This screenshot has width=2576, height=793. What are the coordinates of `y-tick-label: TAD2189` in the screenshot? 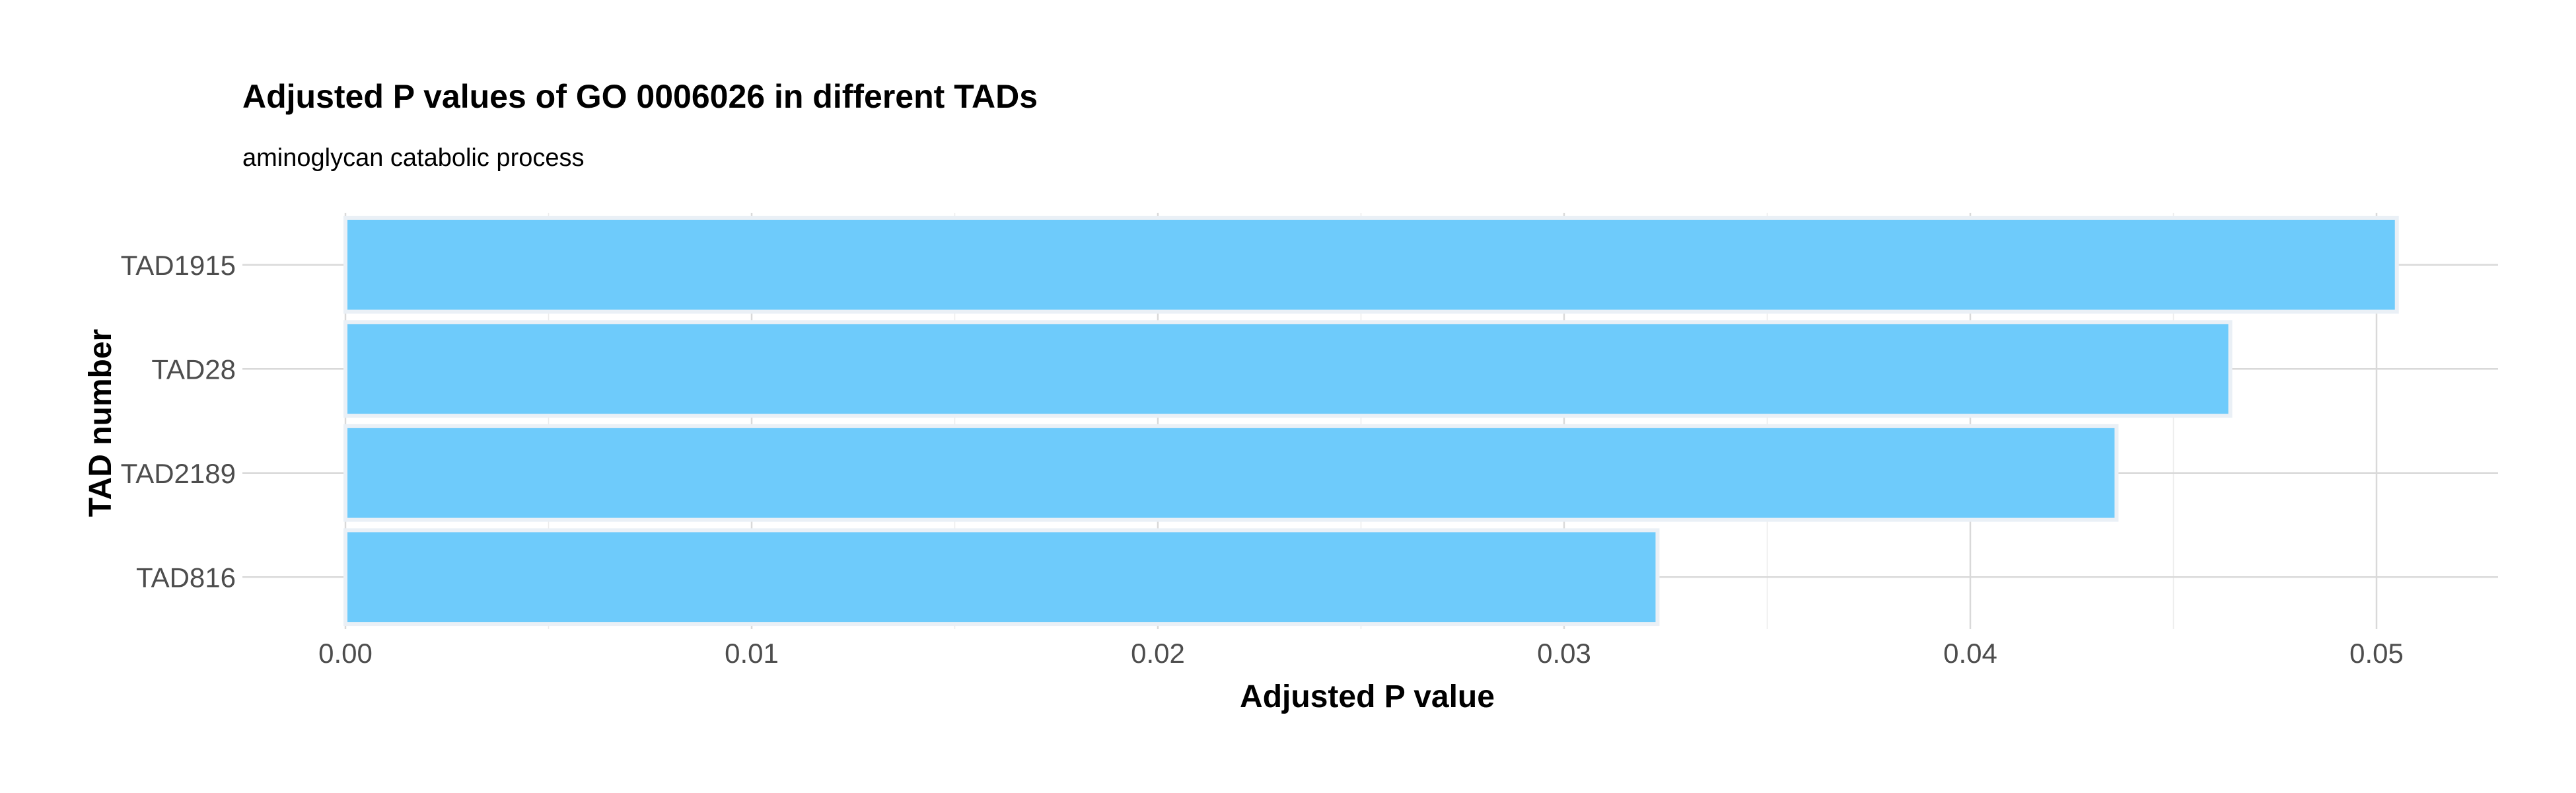 It's located at (179, 474).